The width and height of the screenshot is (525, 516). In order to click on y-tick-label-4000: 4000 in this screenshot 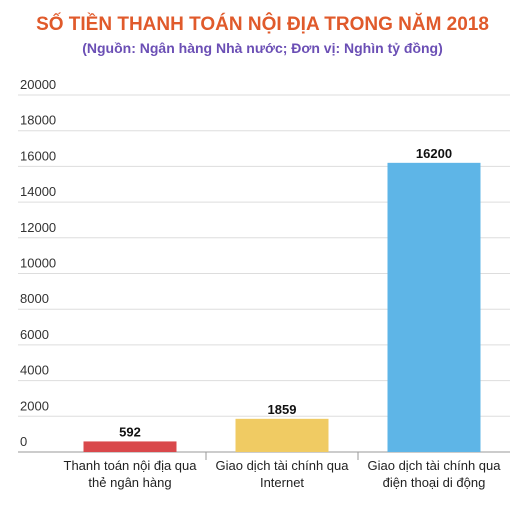, I will do `click(34, 370)`.